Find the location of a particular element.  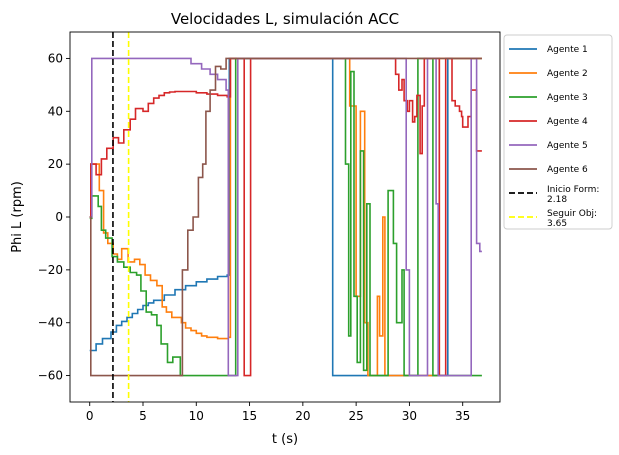

y-tick-label: 60 is located at coordinates (55, 58).